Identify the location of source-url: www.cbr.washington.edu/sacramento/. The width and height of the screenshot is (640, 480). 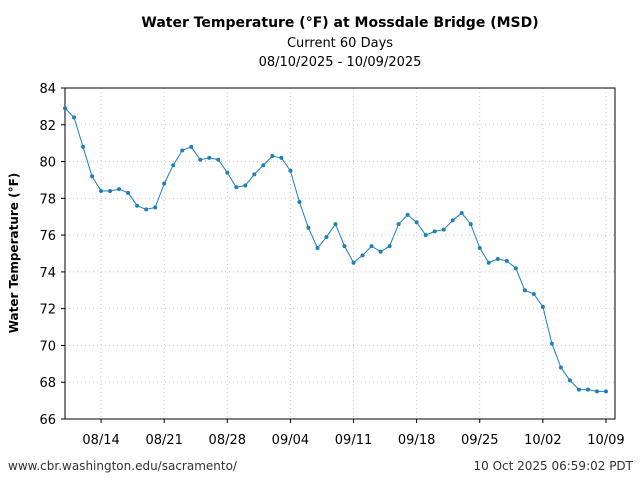
(123, 466).